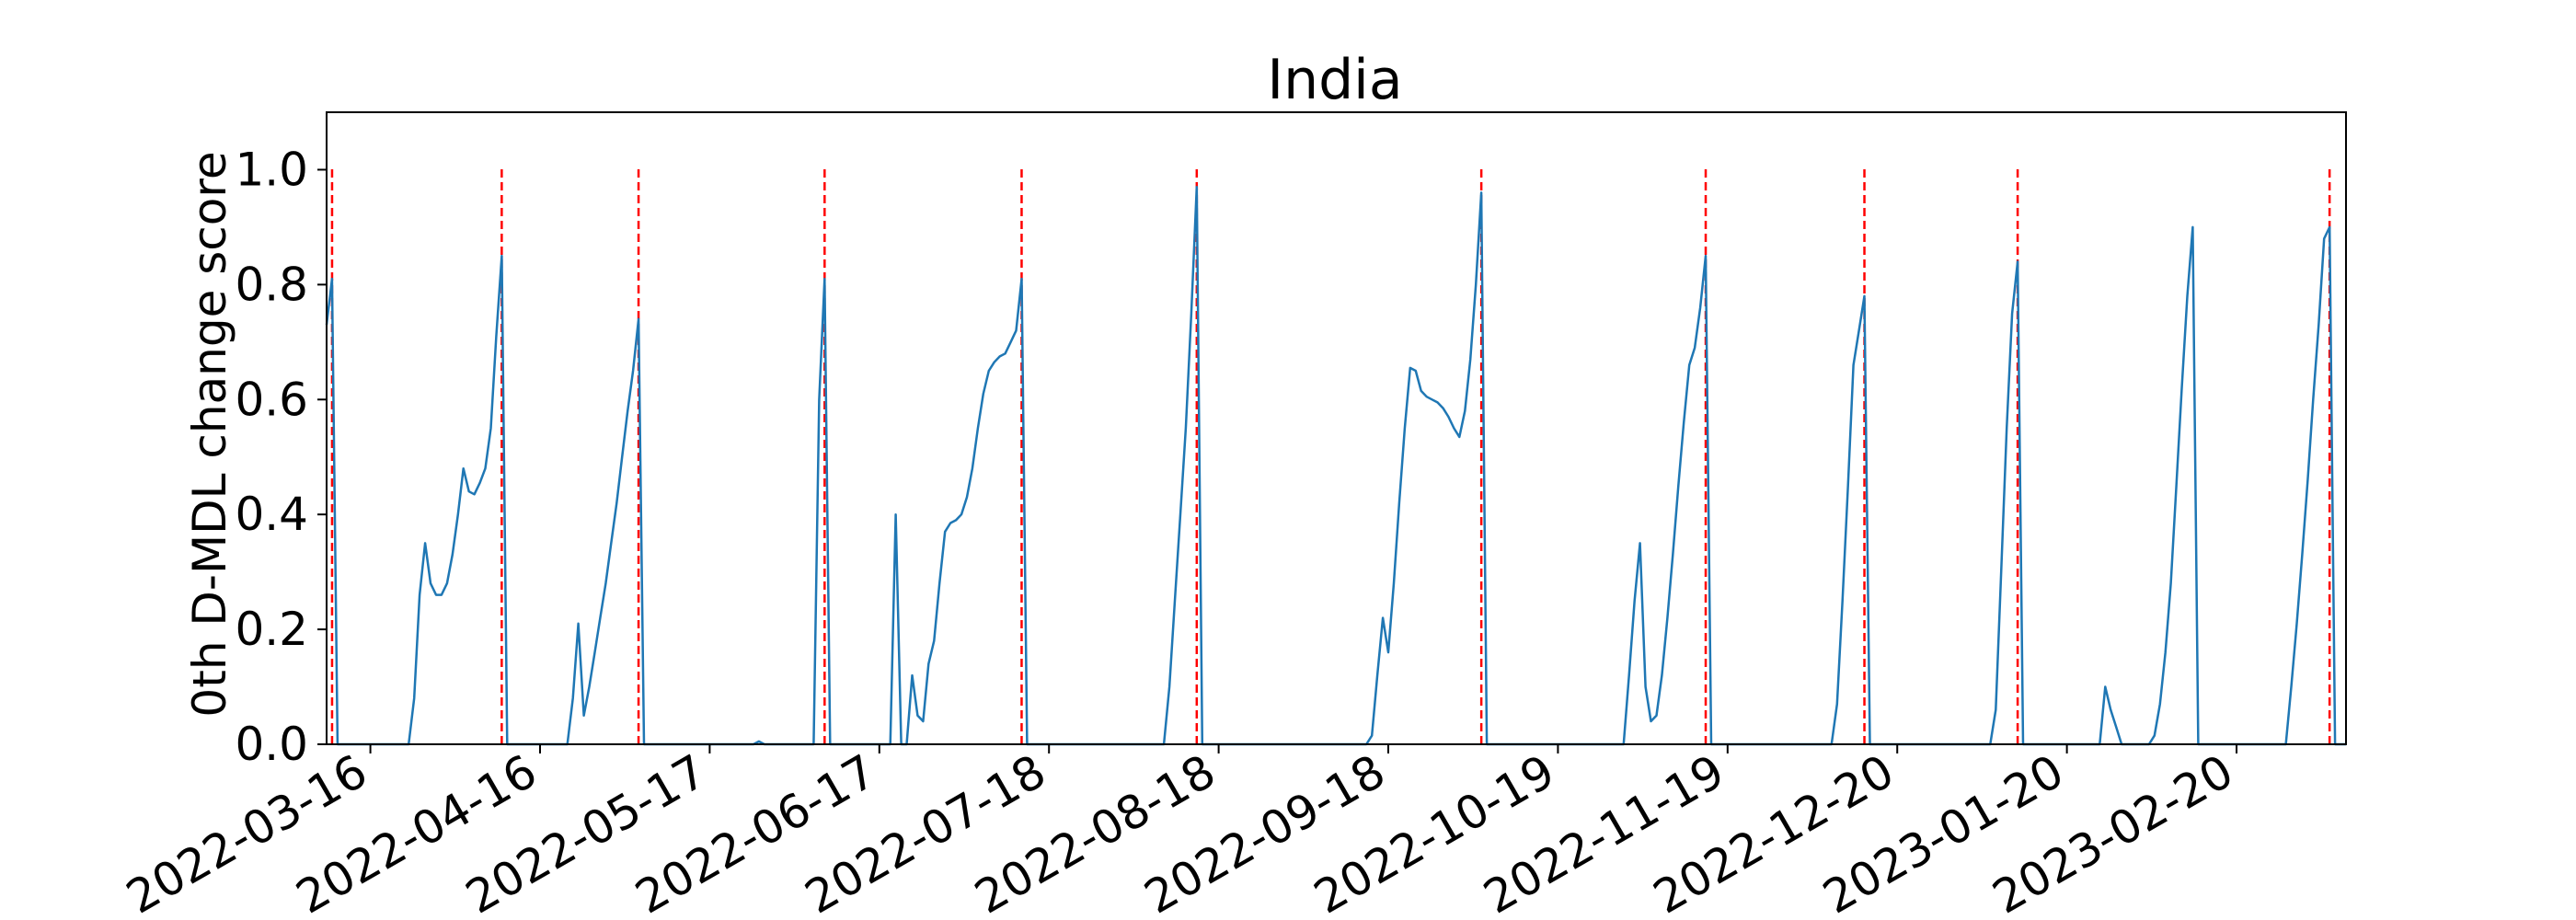 The width and height of the screenshot is (2576, 920). I want to click on chart-title: India, so click(1334, 80).